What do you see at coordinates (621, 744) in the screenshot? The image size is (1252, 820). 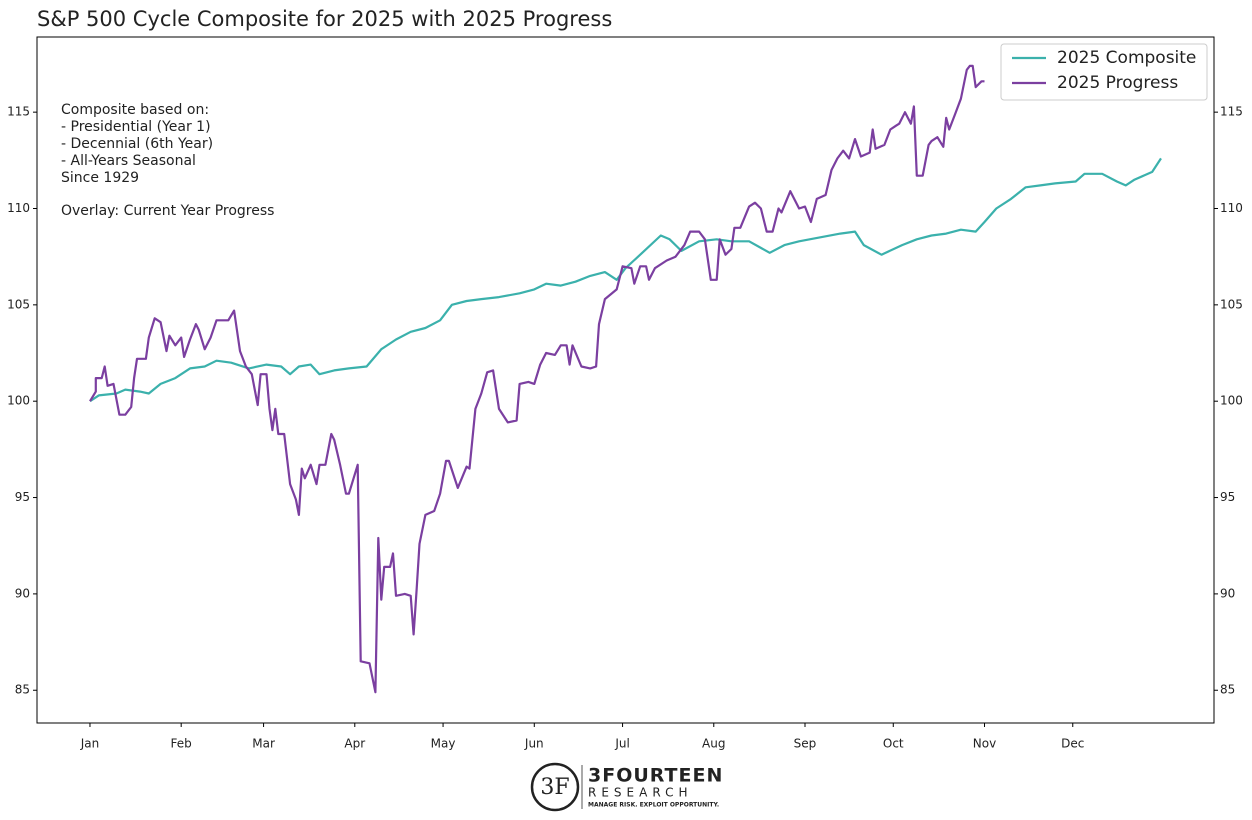 I see `x-tick-label: Jul` at bounding box center [621, 744].